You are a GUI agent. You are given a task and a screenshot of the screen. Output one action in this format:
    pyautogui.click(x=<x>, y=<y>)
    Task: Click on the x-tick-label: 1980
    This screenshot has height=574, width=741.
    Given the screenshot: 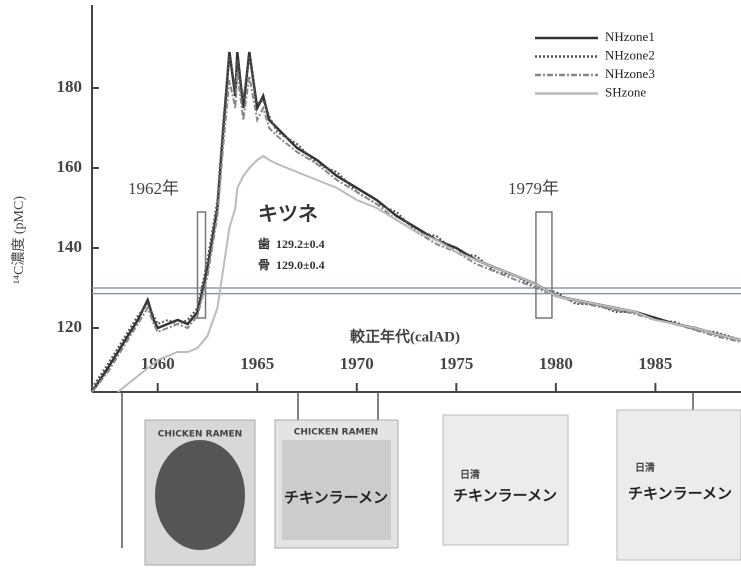 What is the action you would take?
    pyautogui.click(x=556, y=363)
    